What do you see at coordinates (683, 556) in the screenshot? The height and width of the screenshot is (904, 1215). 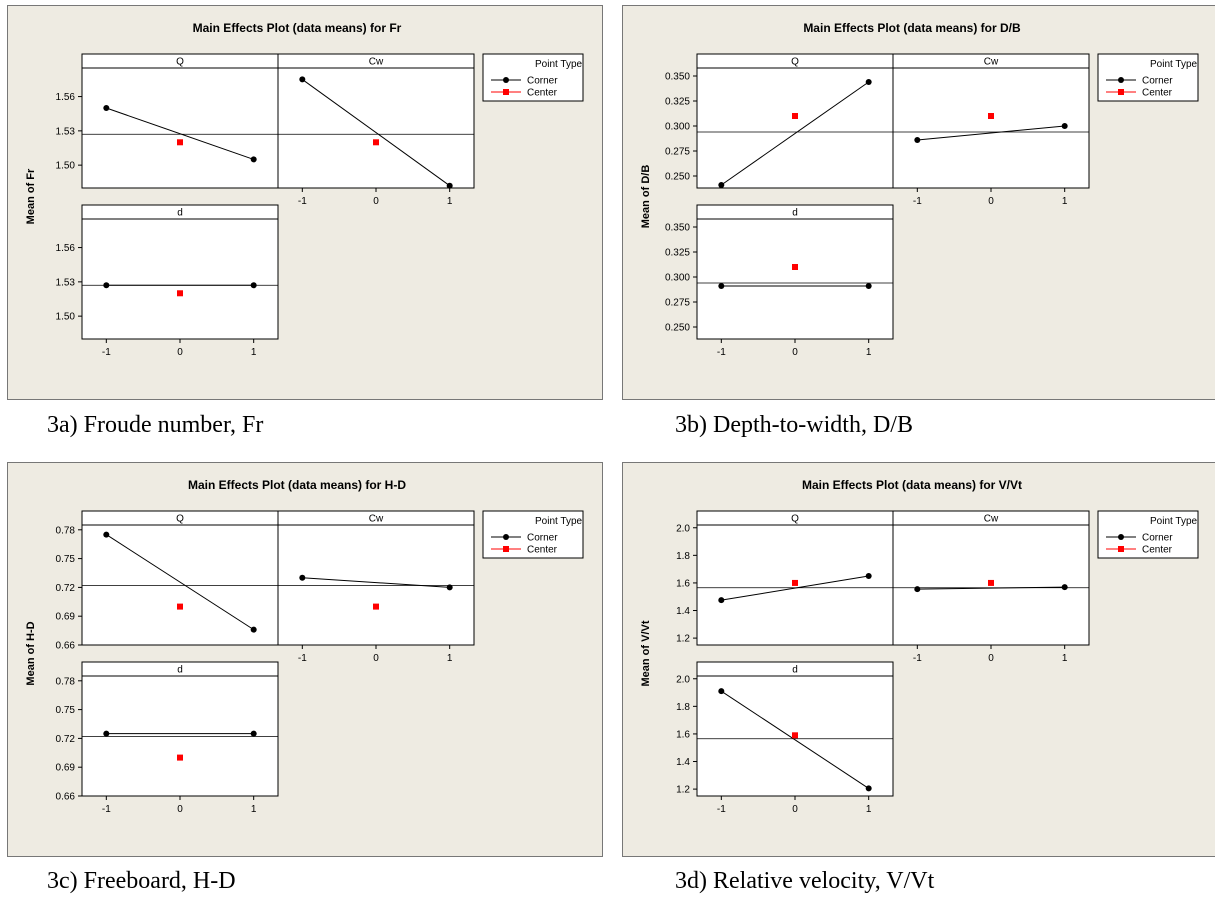 I see `y-tick-label: 1.8` at bounding box center [683, 556].